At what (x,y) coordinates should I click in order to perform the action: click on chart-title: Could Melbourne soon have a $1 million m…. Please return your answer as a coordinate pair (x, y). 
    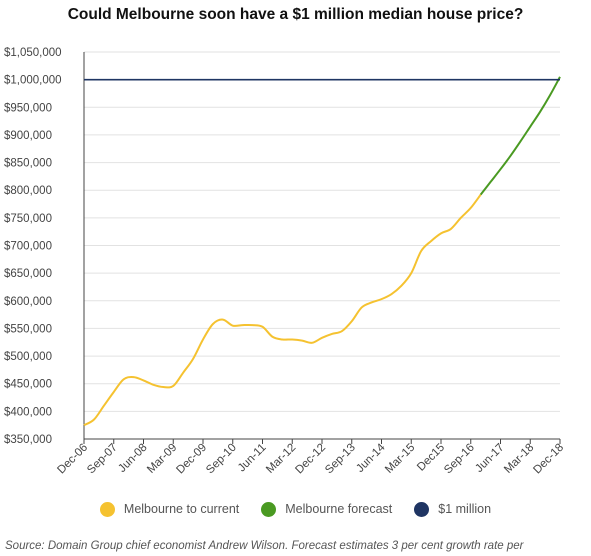
    Looking at the image, I should click on (295, 14).